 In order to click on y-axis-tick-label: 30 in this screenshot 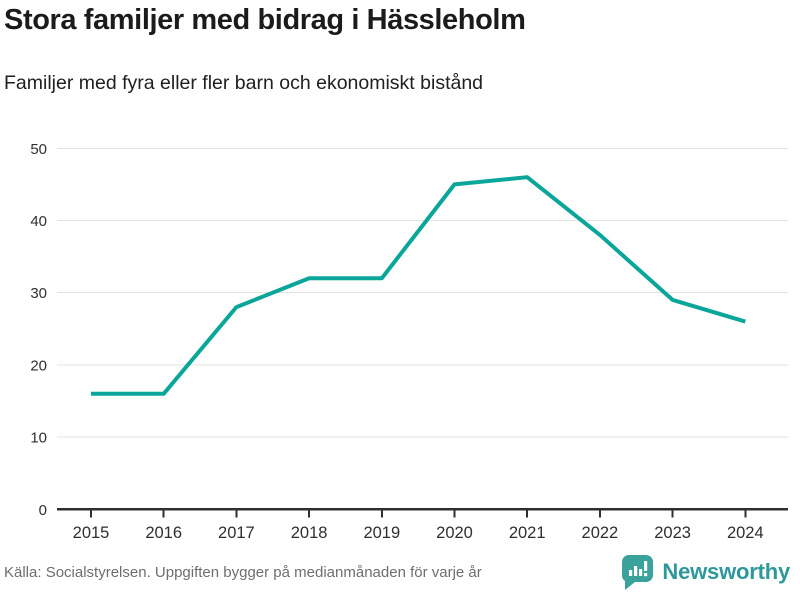, I will do `click(38, 293)`.